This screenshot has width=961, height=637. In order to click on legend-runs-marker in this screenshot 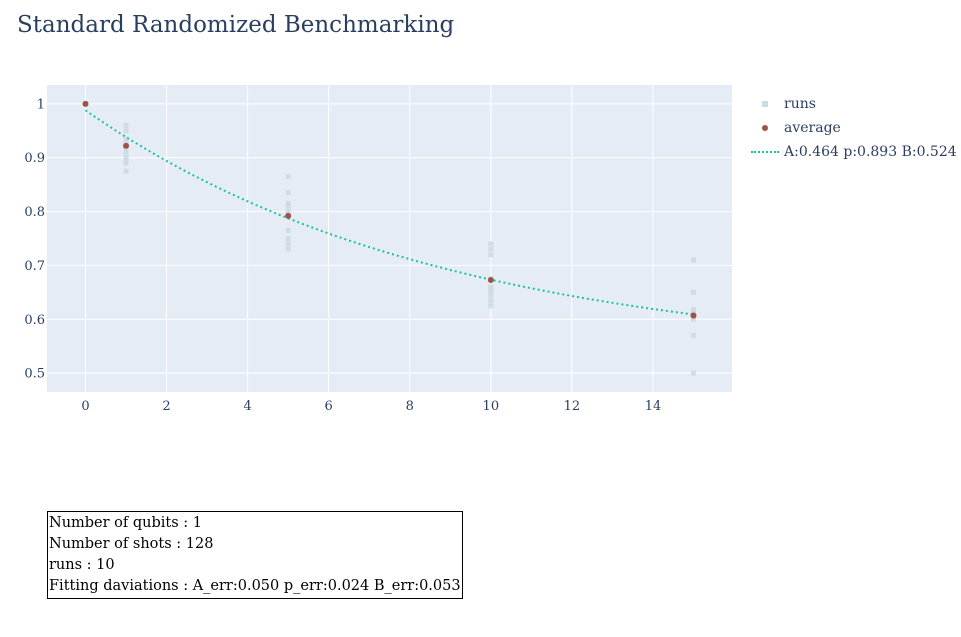, I will do `click(766, 104)`.